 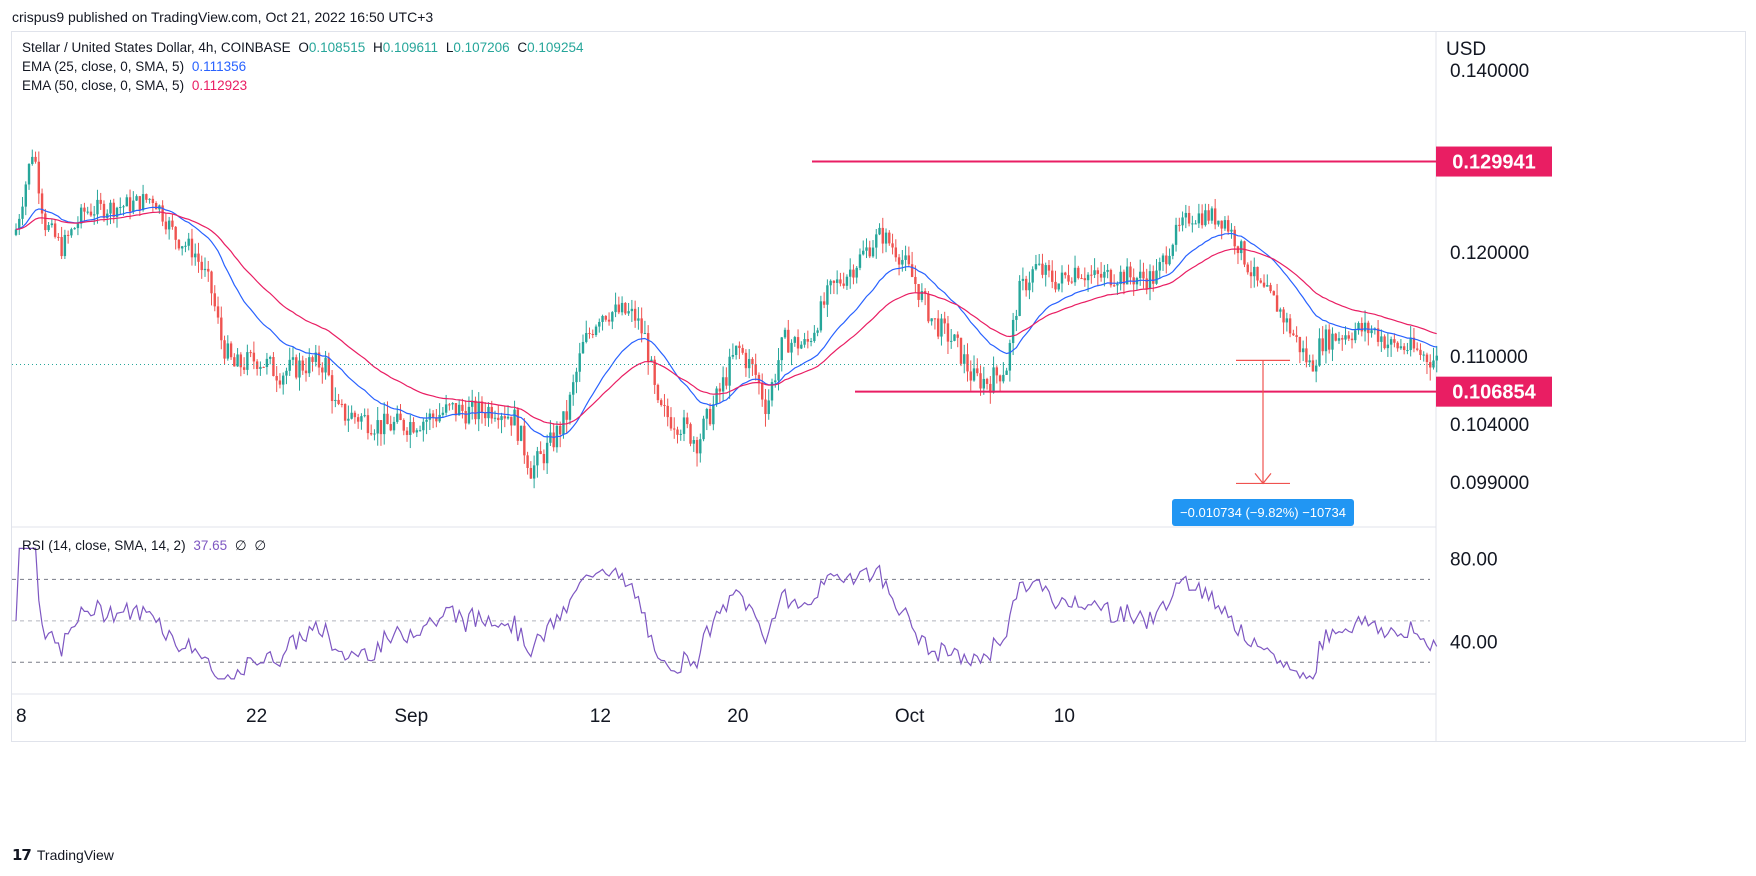 I want to click on rsi-legend: RSI (14, close, SMA, 14, 2) 37.65 ∅ ∅, so click(x=146, y=546).